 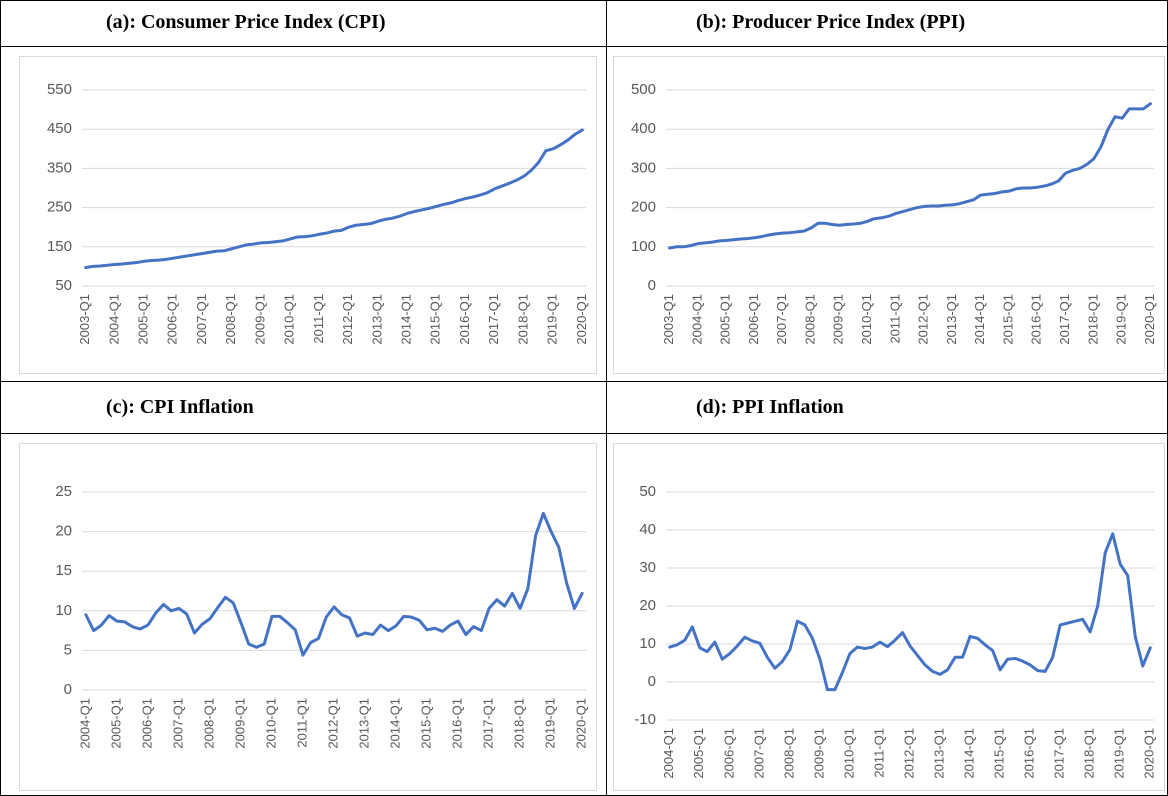 What do you see at coordinates (770, 407) in the screenshot?
I see `chart-title: (d): PPI Inflation` at bounding box center [770, 407].